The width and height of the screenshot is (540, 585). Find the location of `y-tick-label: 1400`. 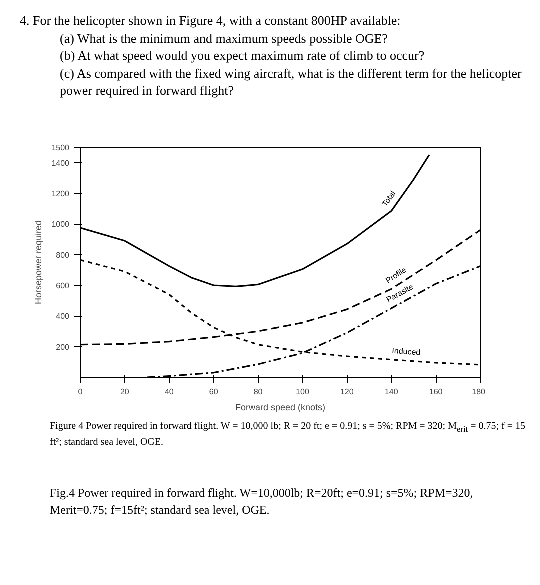

y-tick-label: 1400 is located at coordinates (61, 163).